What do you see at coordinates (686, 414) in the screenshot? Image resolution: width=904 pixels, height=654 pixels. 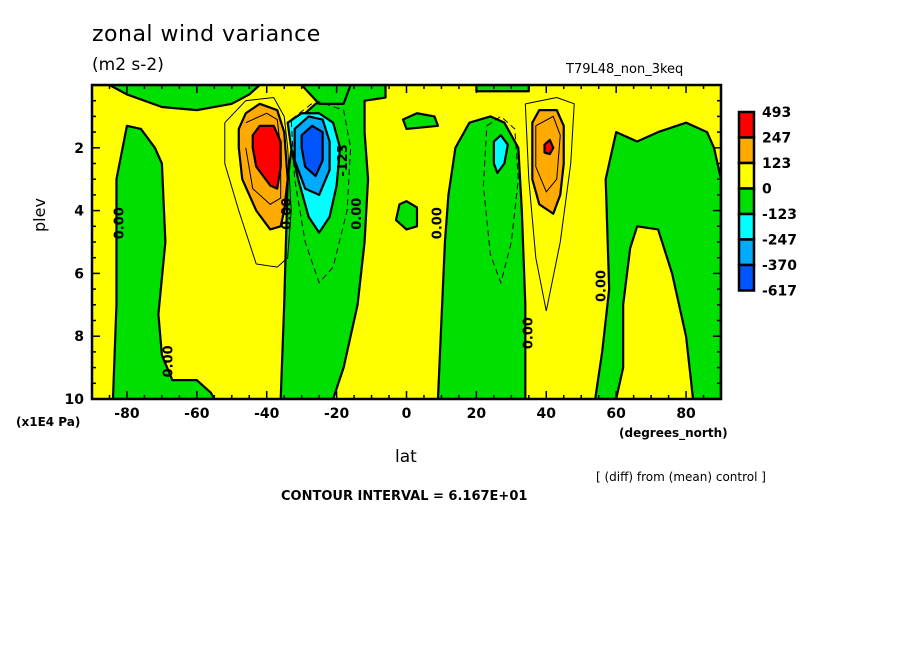 I see `x-tick-label: 80` at bounding box center [686, 414].